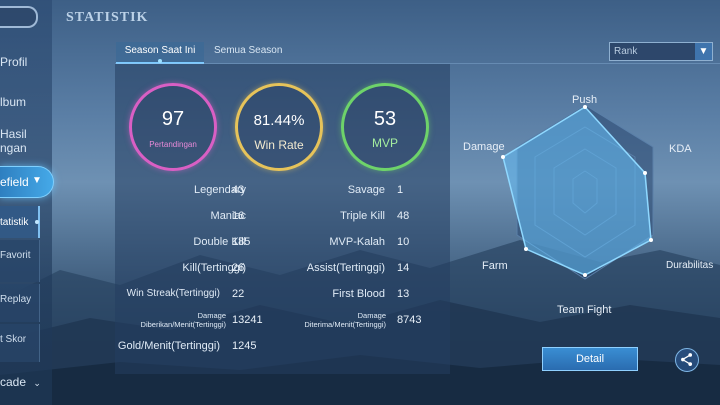 The image size is (720, 405). What do you see at coordinates (358, 294) in the screenshot?
I see `stat-label-first-blood: First Blood` at bounding box center [358, 294].